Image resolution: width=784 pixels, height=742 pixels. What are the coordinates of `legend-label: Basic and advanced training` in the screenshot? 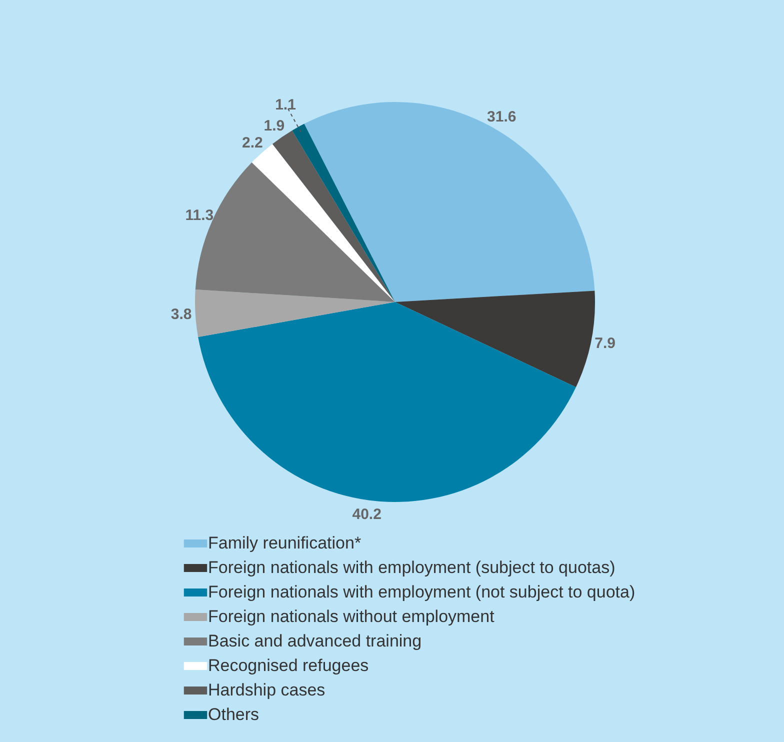 It's located at (315, 641).